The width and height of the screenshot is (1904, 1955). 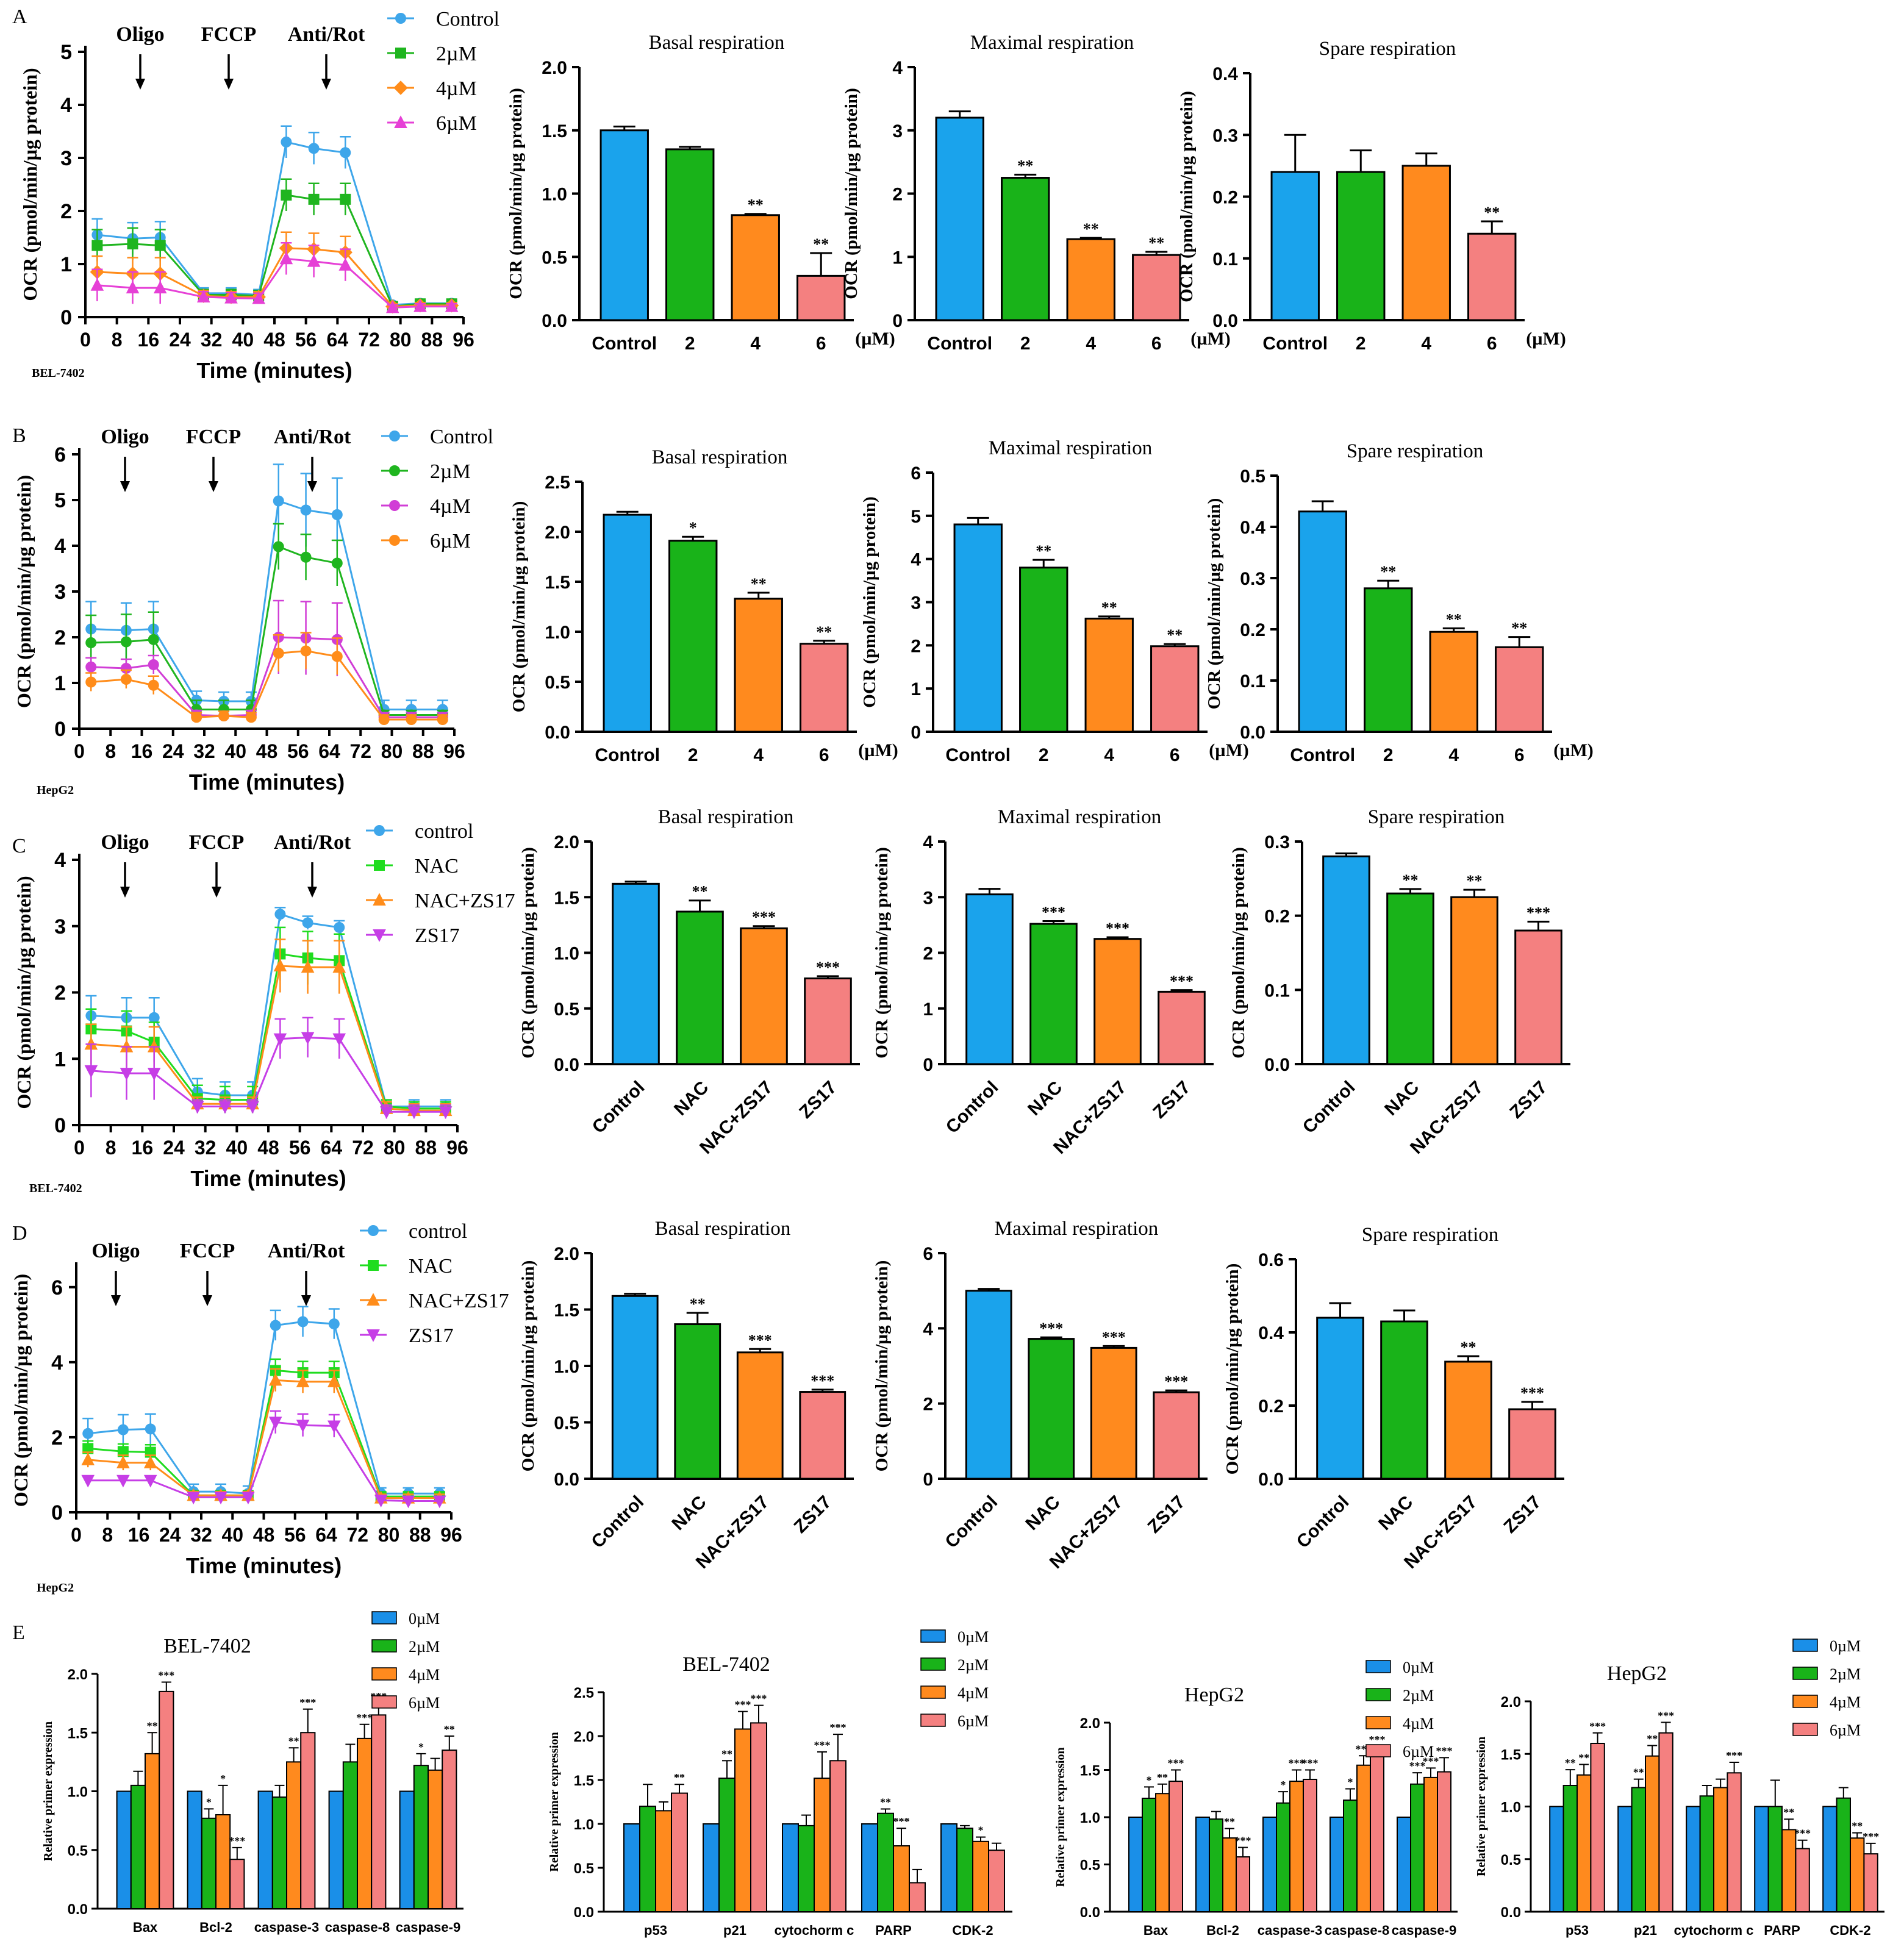 I want to click on cell-line-label: BEL-7402, so click(x=55, y=1188).